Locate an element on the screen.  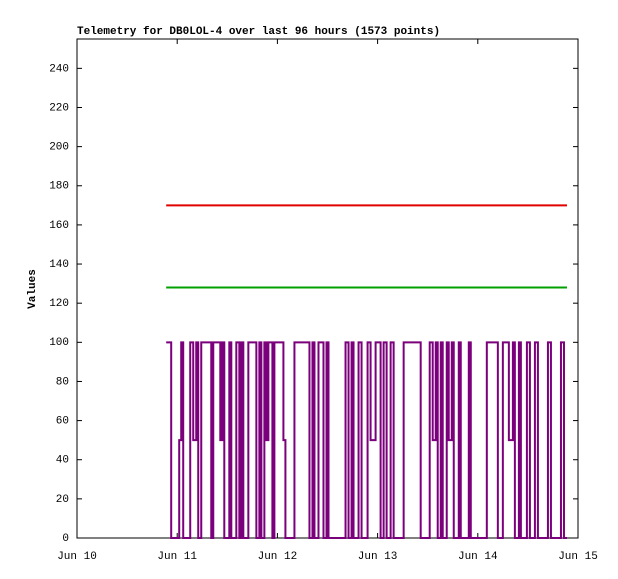
y-tick-label: 160 is located at coordinates (59, 226).